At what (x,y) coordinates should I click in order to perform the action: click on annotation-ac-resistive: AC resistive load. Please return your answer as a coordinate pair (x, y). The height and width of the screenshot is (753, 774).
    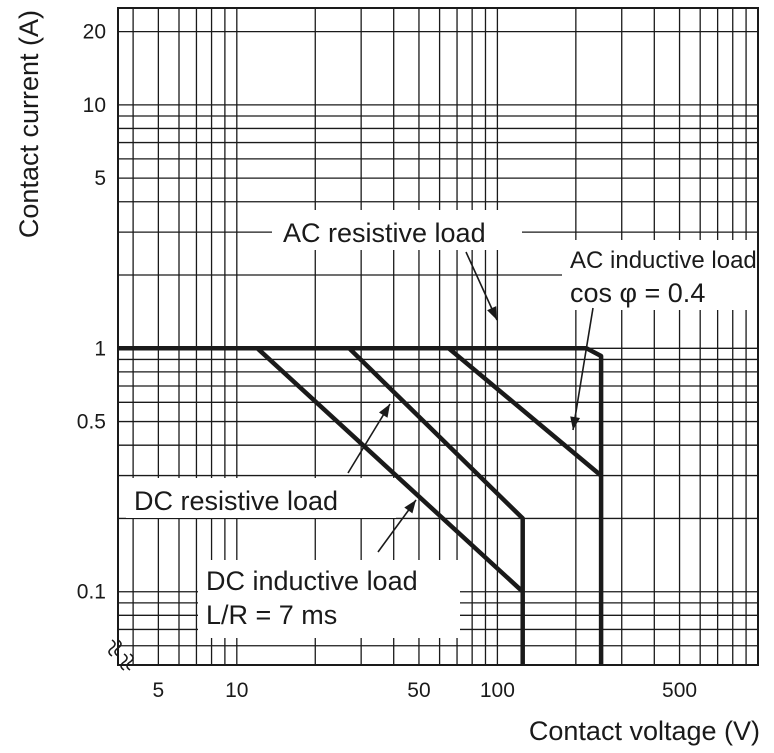
    Looking at the image, I should click on (397, 265).